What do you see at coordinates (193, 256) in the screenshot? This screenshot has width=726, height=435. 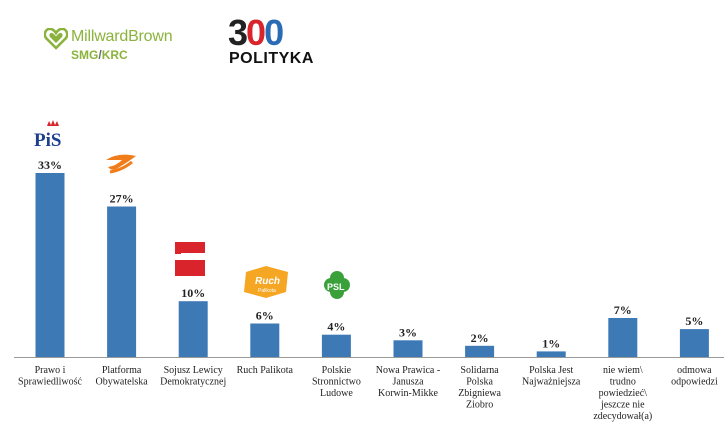 I see `sld-flag-stripe-icon` at bounding box center [193, 256].